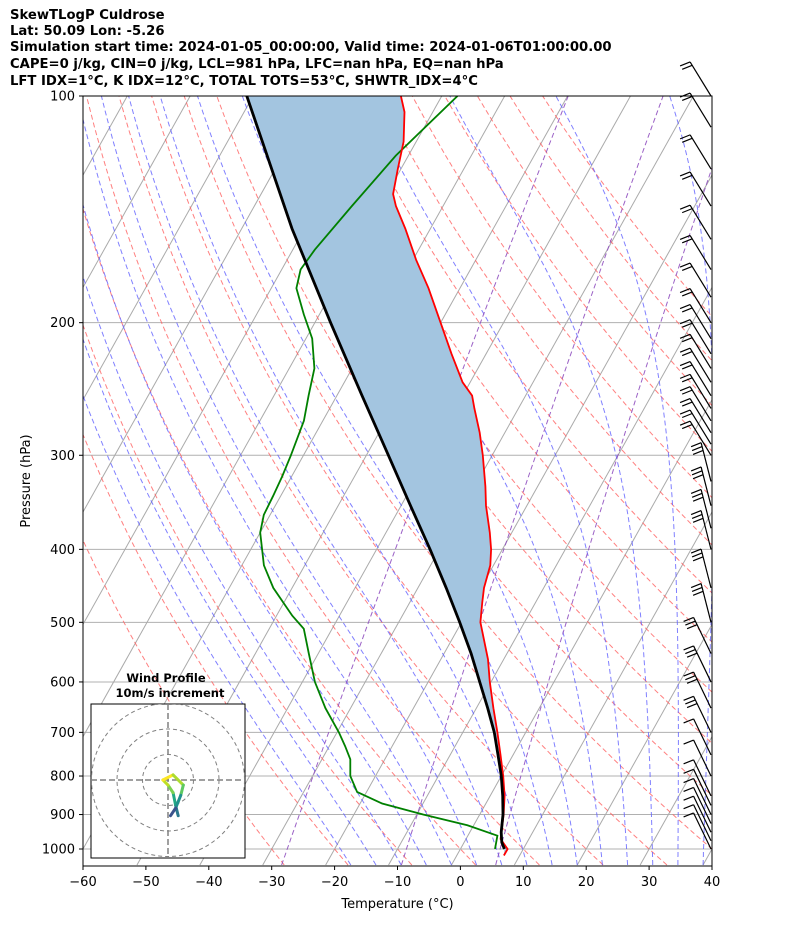  I want to click on x-tick-label: 10, so click(523, 882).